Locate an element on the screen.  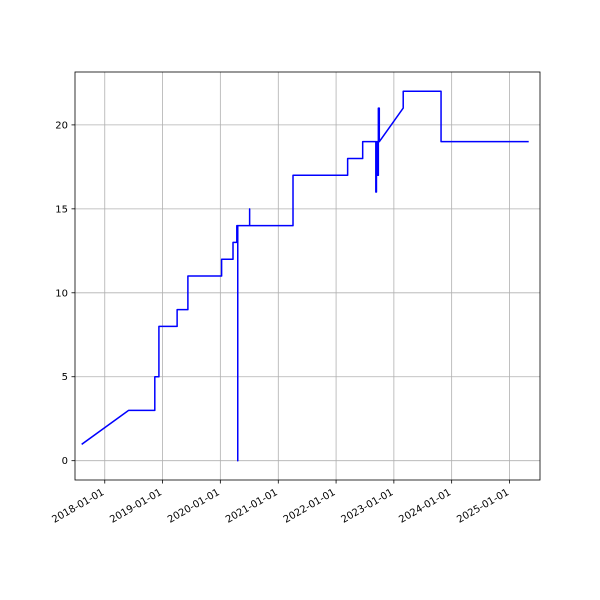
x-tick-label: 2018-01-01 is located at coordinates (78, 506).